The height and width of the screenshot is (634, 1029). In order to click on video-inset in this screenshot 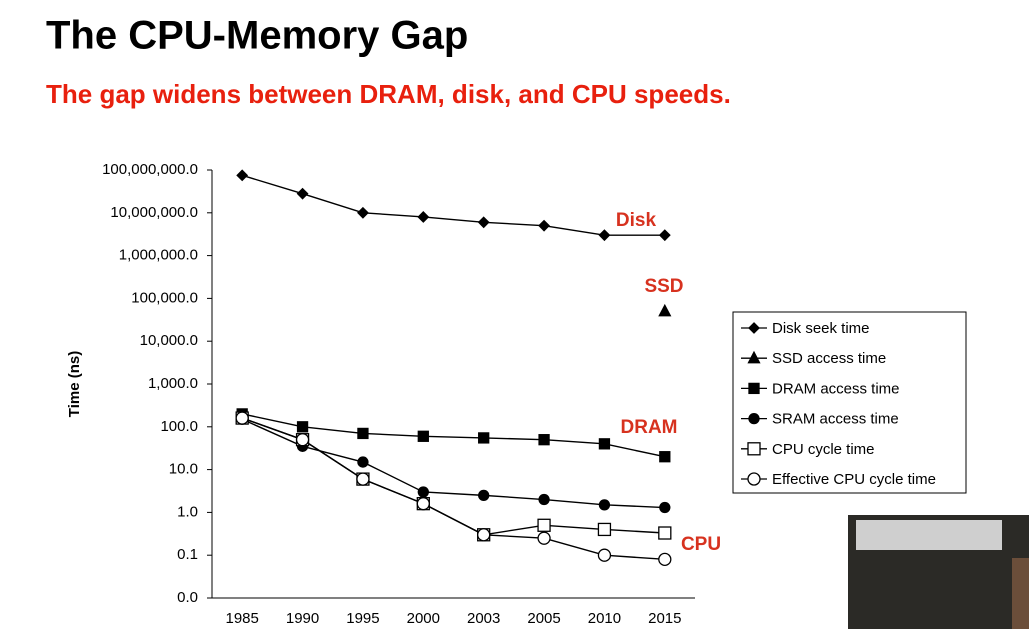, I will do `click(938, 572)`.